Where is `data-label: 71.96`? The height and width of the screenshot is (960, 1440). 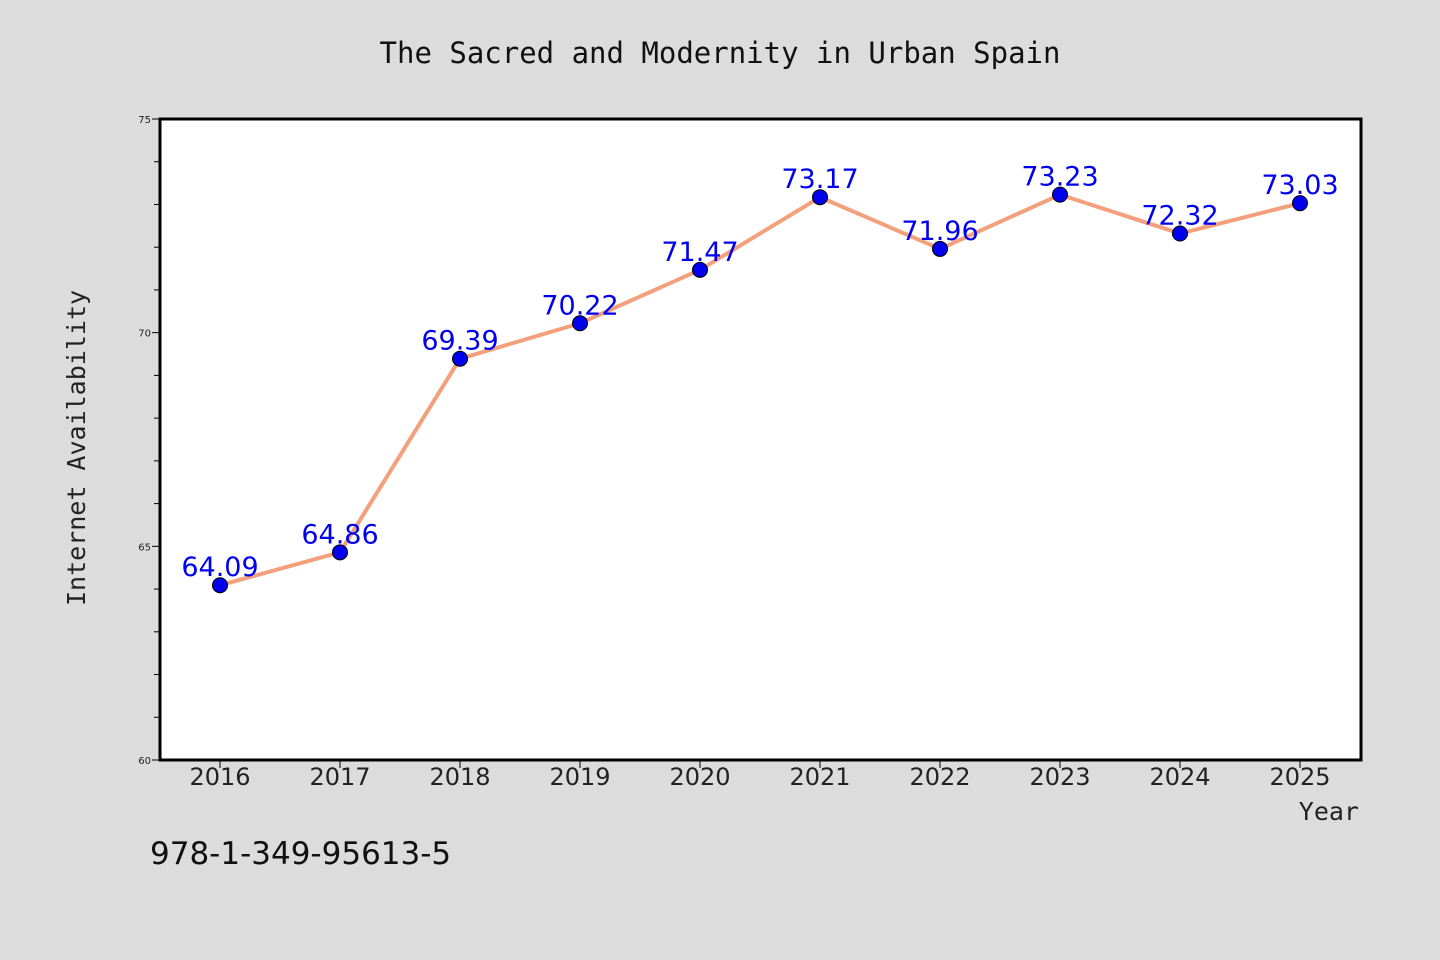
data-label: 71.96 is located at coordinates (939, 231).